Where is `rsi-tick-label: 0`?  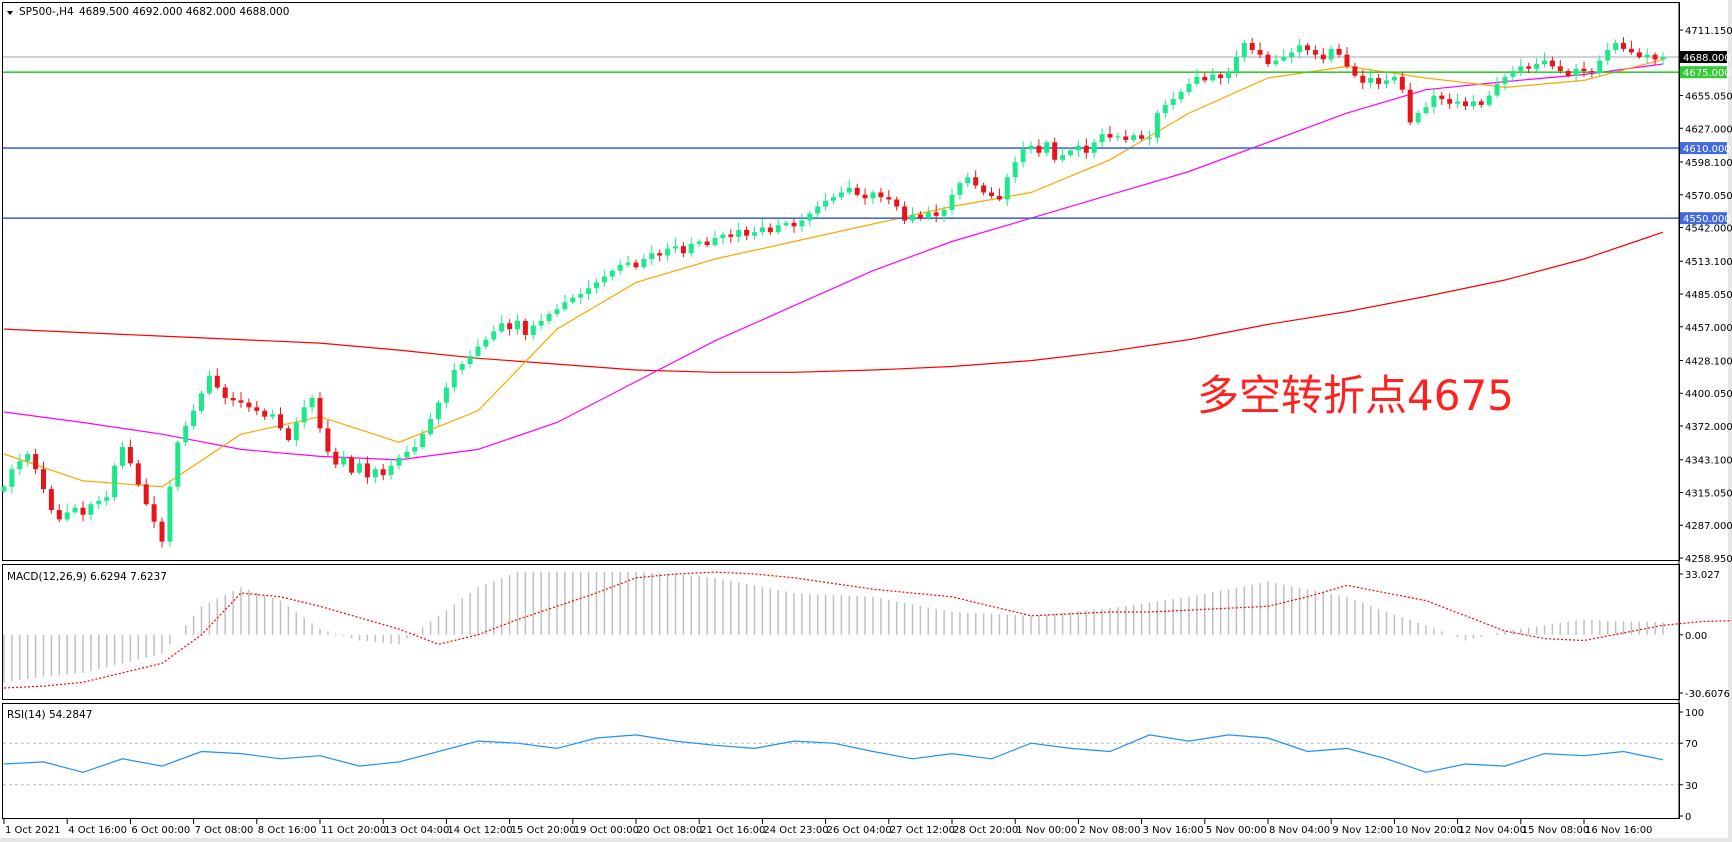
rsi-tick-label: 0 is located at coordinates (1688, 817).